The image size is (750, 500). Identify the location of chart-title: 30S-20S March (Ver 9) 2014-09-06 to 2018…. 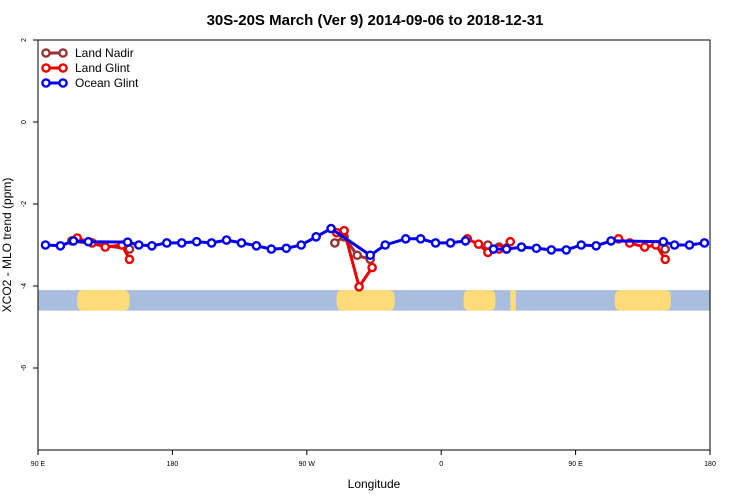
(375, 20).